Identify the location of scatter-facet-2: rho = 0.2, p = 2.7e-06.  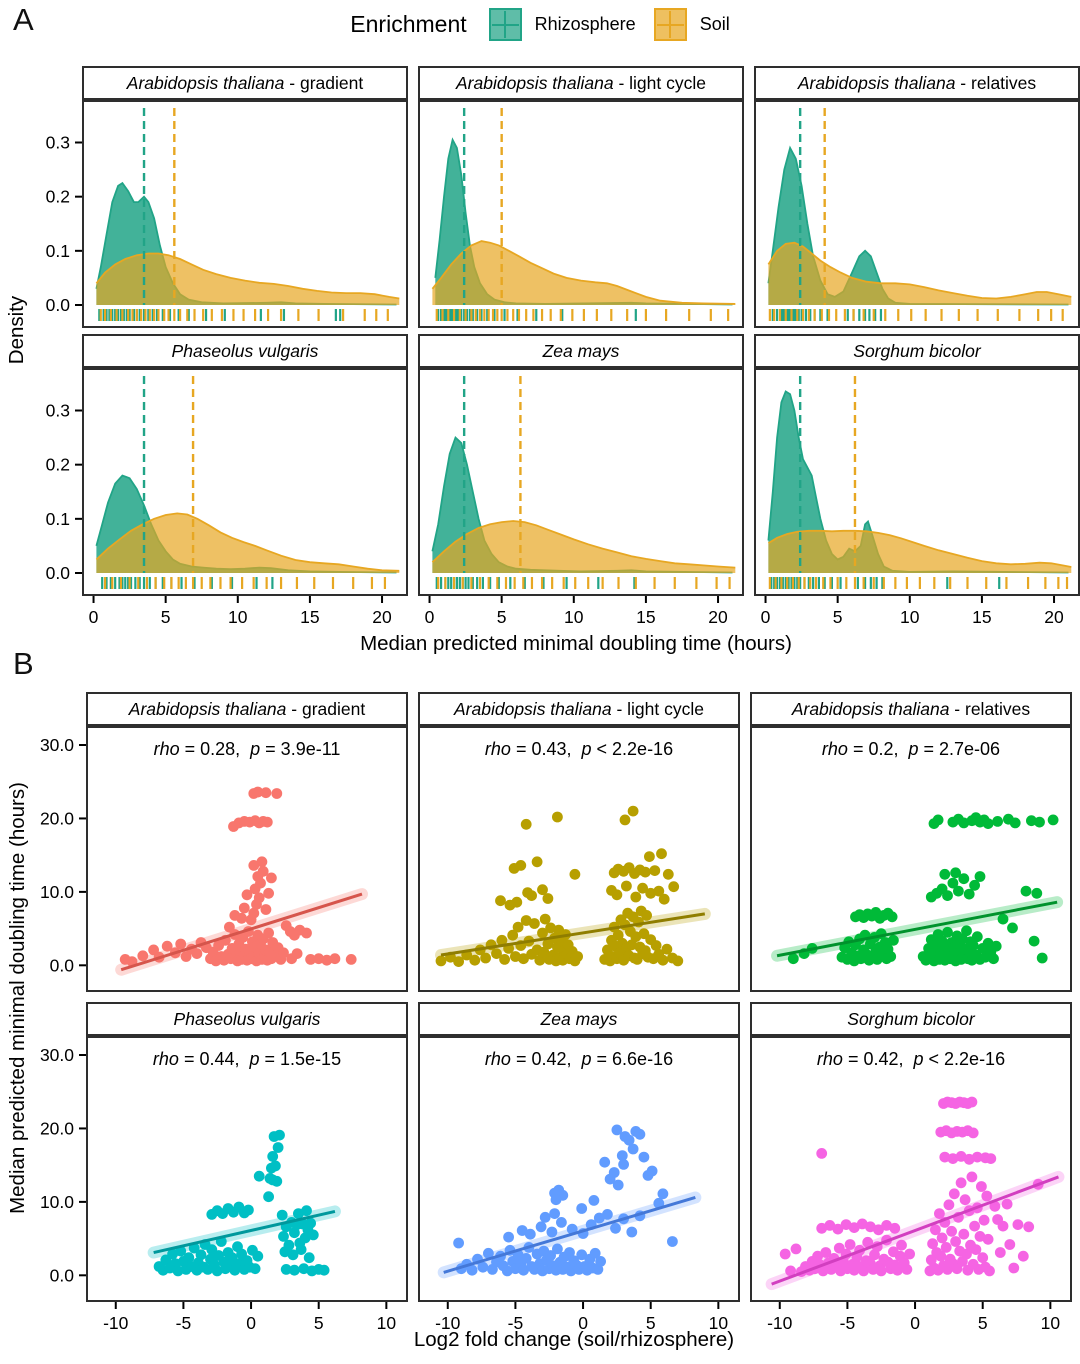
(911, 859).